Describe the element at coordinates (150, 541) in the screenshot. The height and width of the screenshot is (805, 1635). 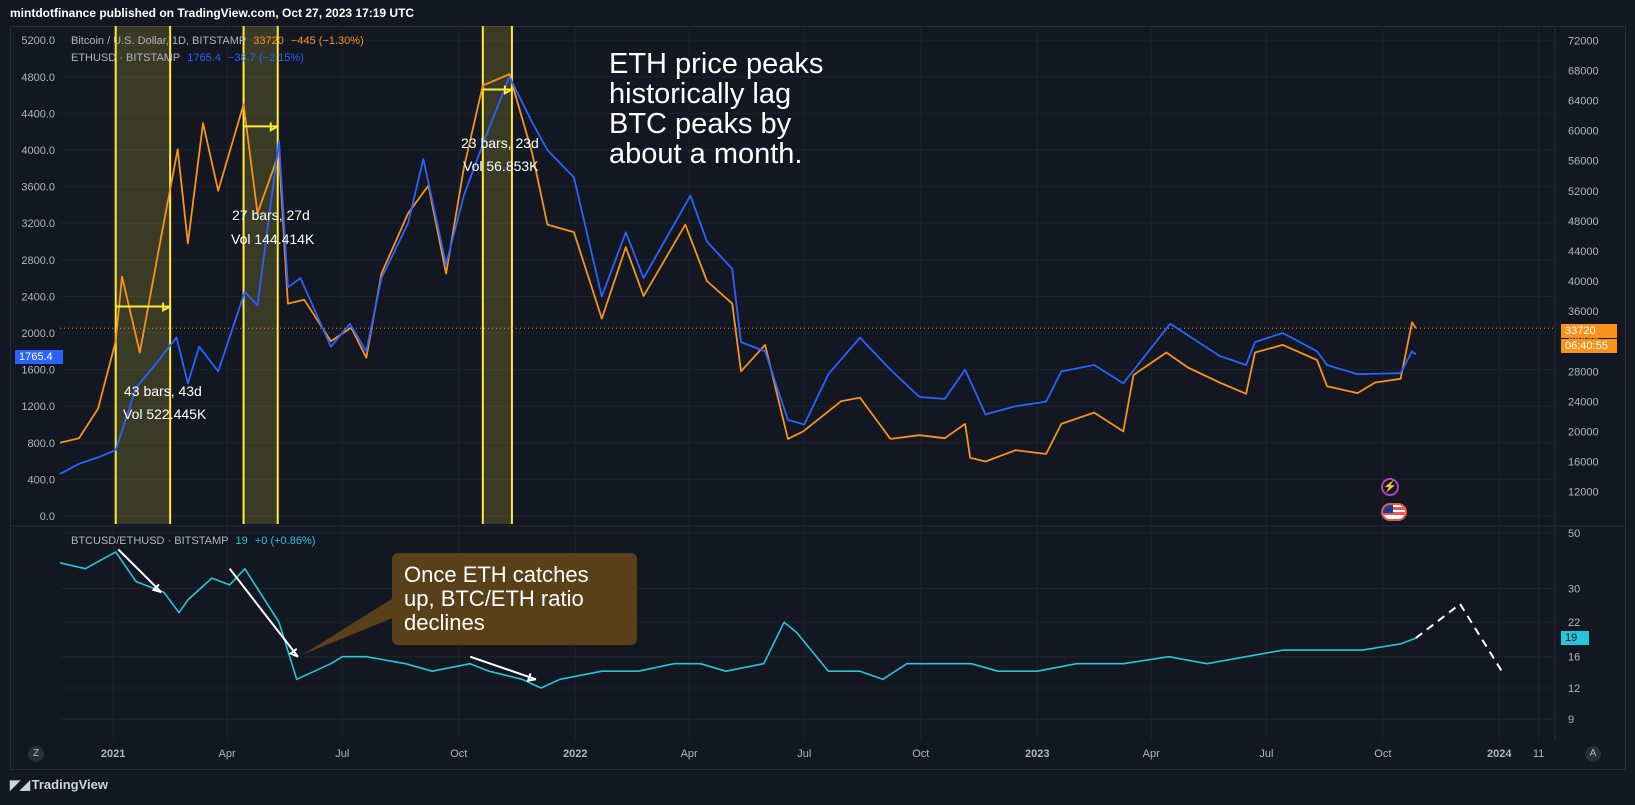
I see `ratio-legend-name: BTCUSD/ETHUSD · BITSTAMP` at that location.